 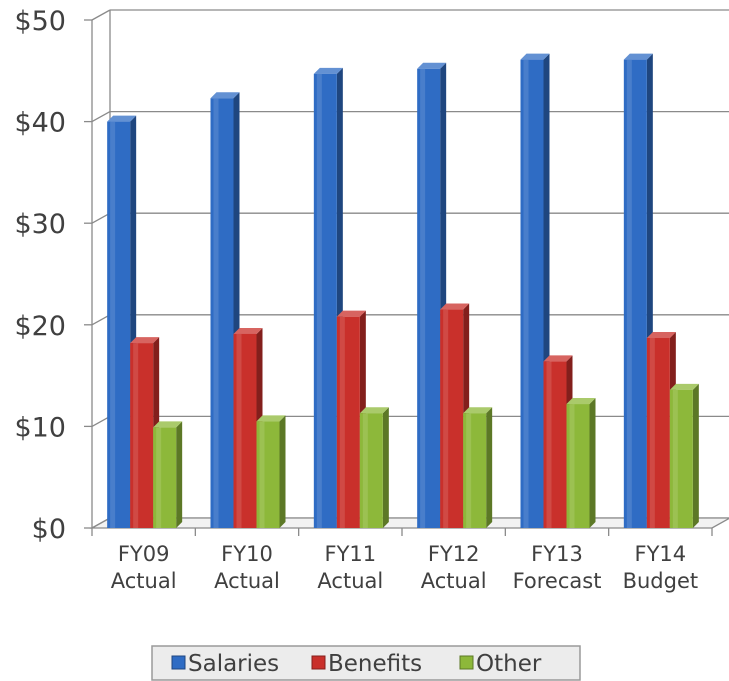 I want to click on x-tick-label: FY09, so click(x=144, y=554).